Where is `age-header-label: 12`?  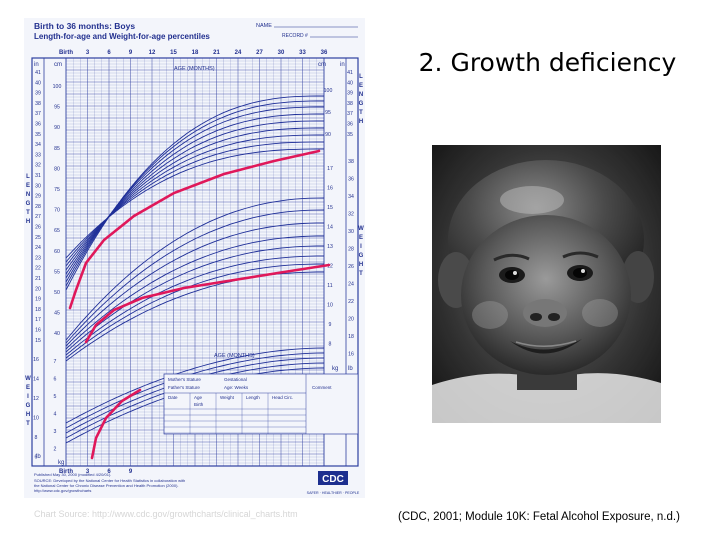
age-header-label: 12 is located at coordinates (152, 53).